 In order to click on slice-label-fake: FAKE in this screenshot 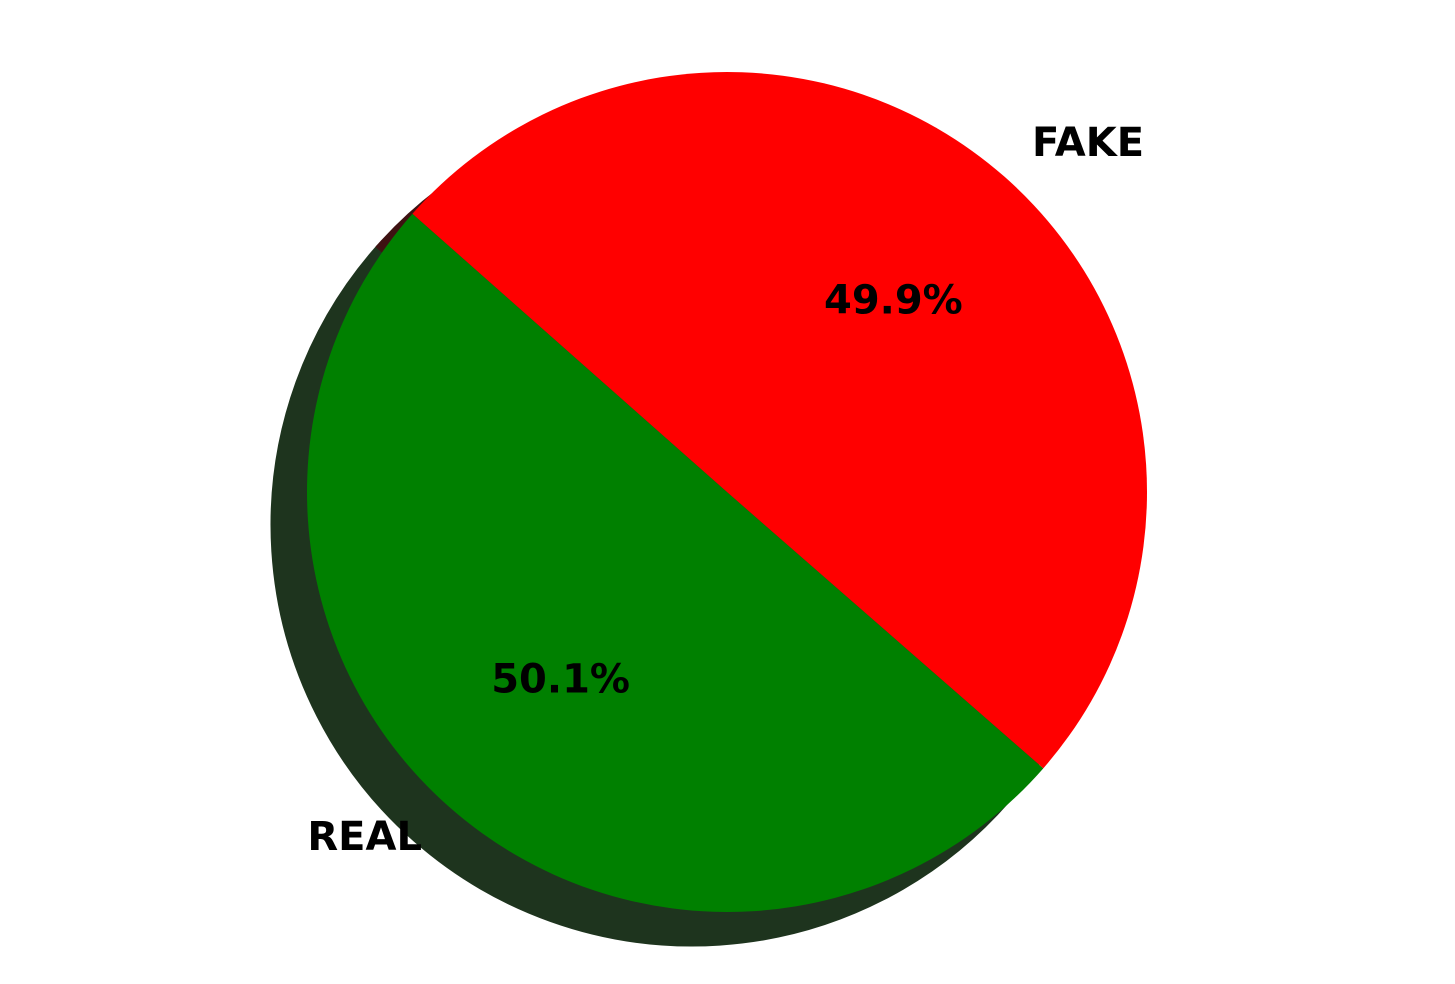, I will do `click(1088, 143)`.